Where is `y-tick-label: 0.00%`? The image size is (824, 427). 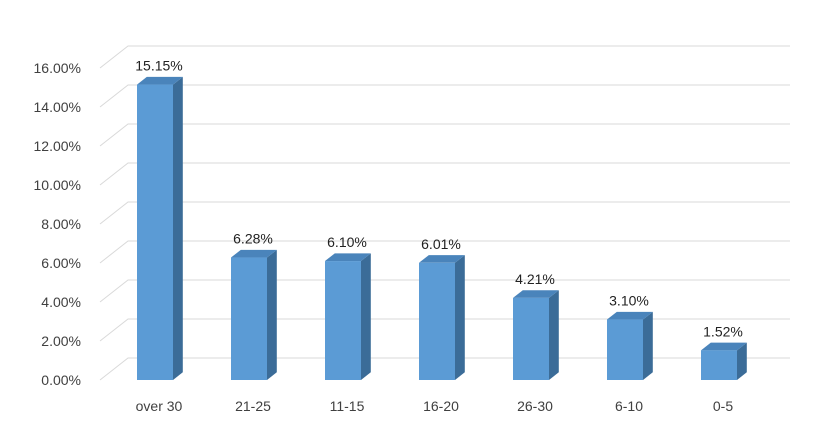 y-tick-label: 0.00% is located at coordinates (61, 380).